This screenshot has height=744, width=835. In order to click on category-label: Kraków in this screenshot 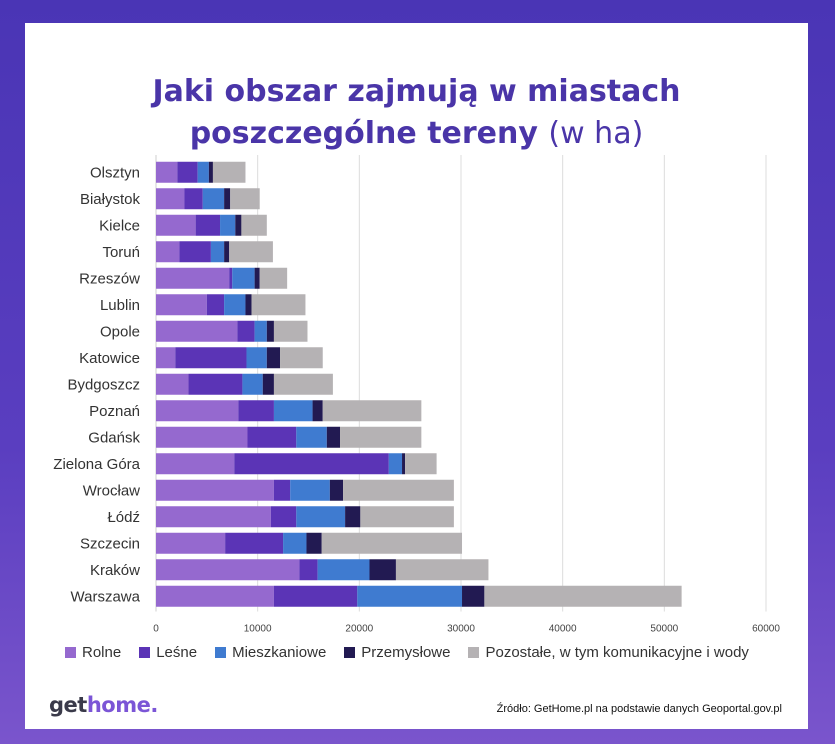, I will do `click(115, 570)`.